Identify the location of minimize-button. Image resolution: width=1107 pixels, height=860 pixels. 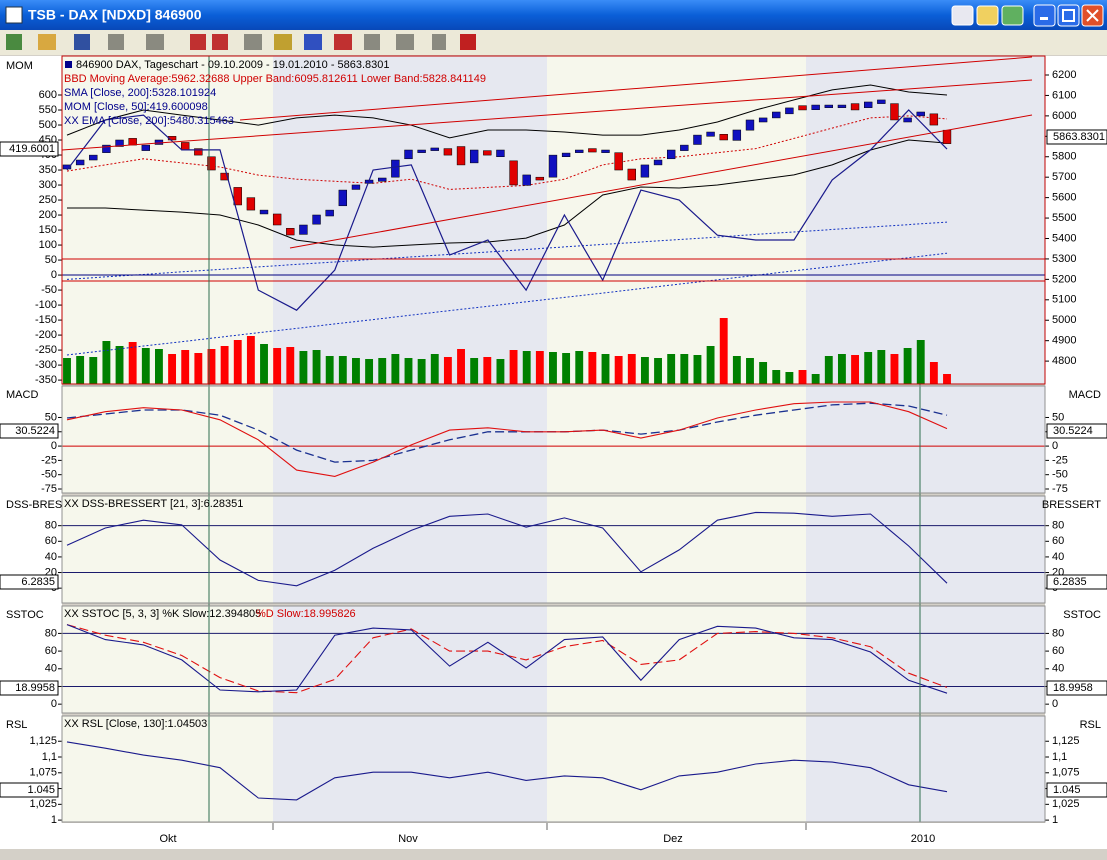
(1044, 15).